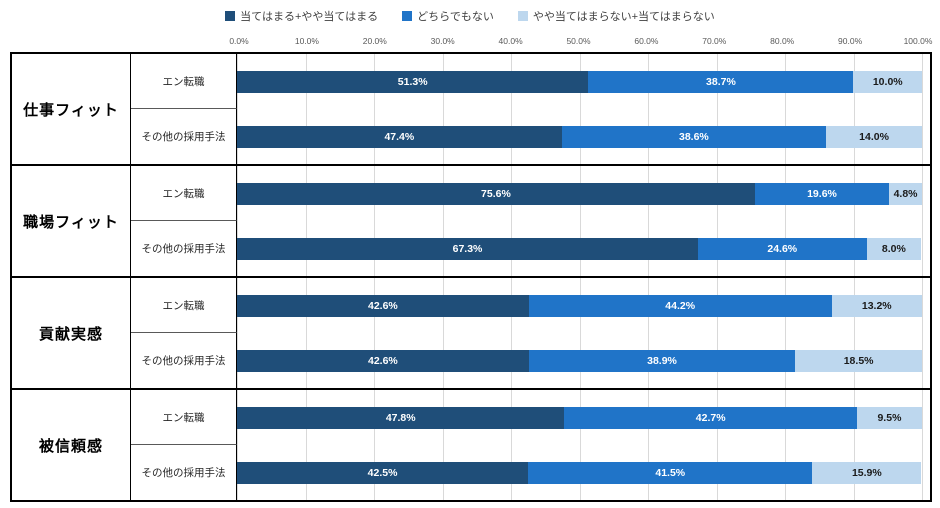  I want to click on stacked-bar: 51.3% 38.7% 10.0%, so click(579, 81).